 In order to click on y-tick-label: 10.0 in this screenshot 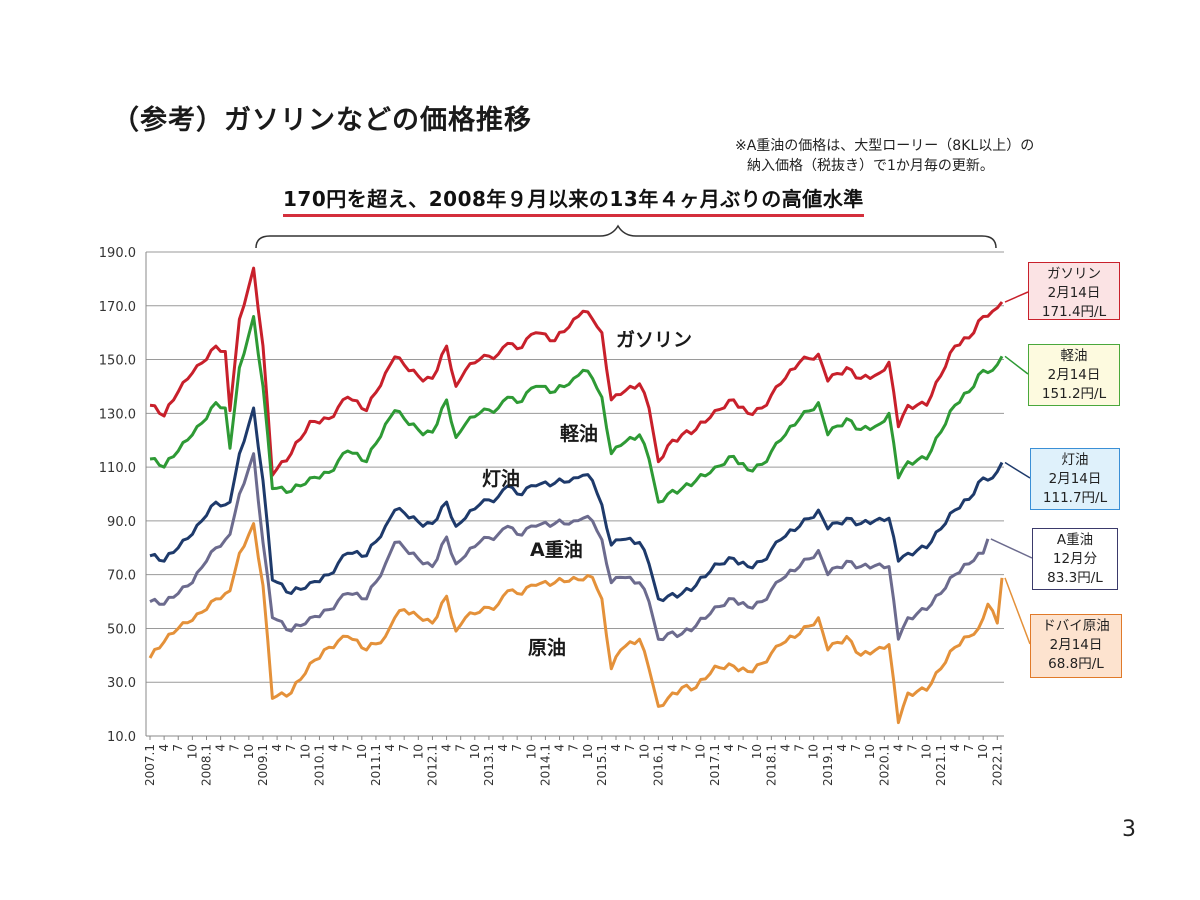, I will do `click(121, 737)`.